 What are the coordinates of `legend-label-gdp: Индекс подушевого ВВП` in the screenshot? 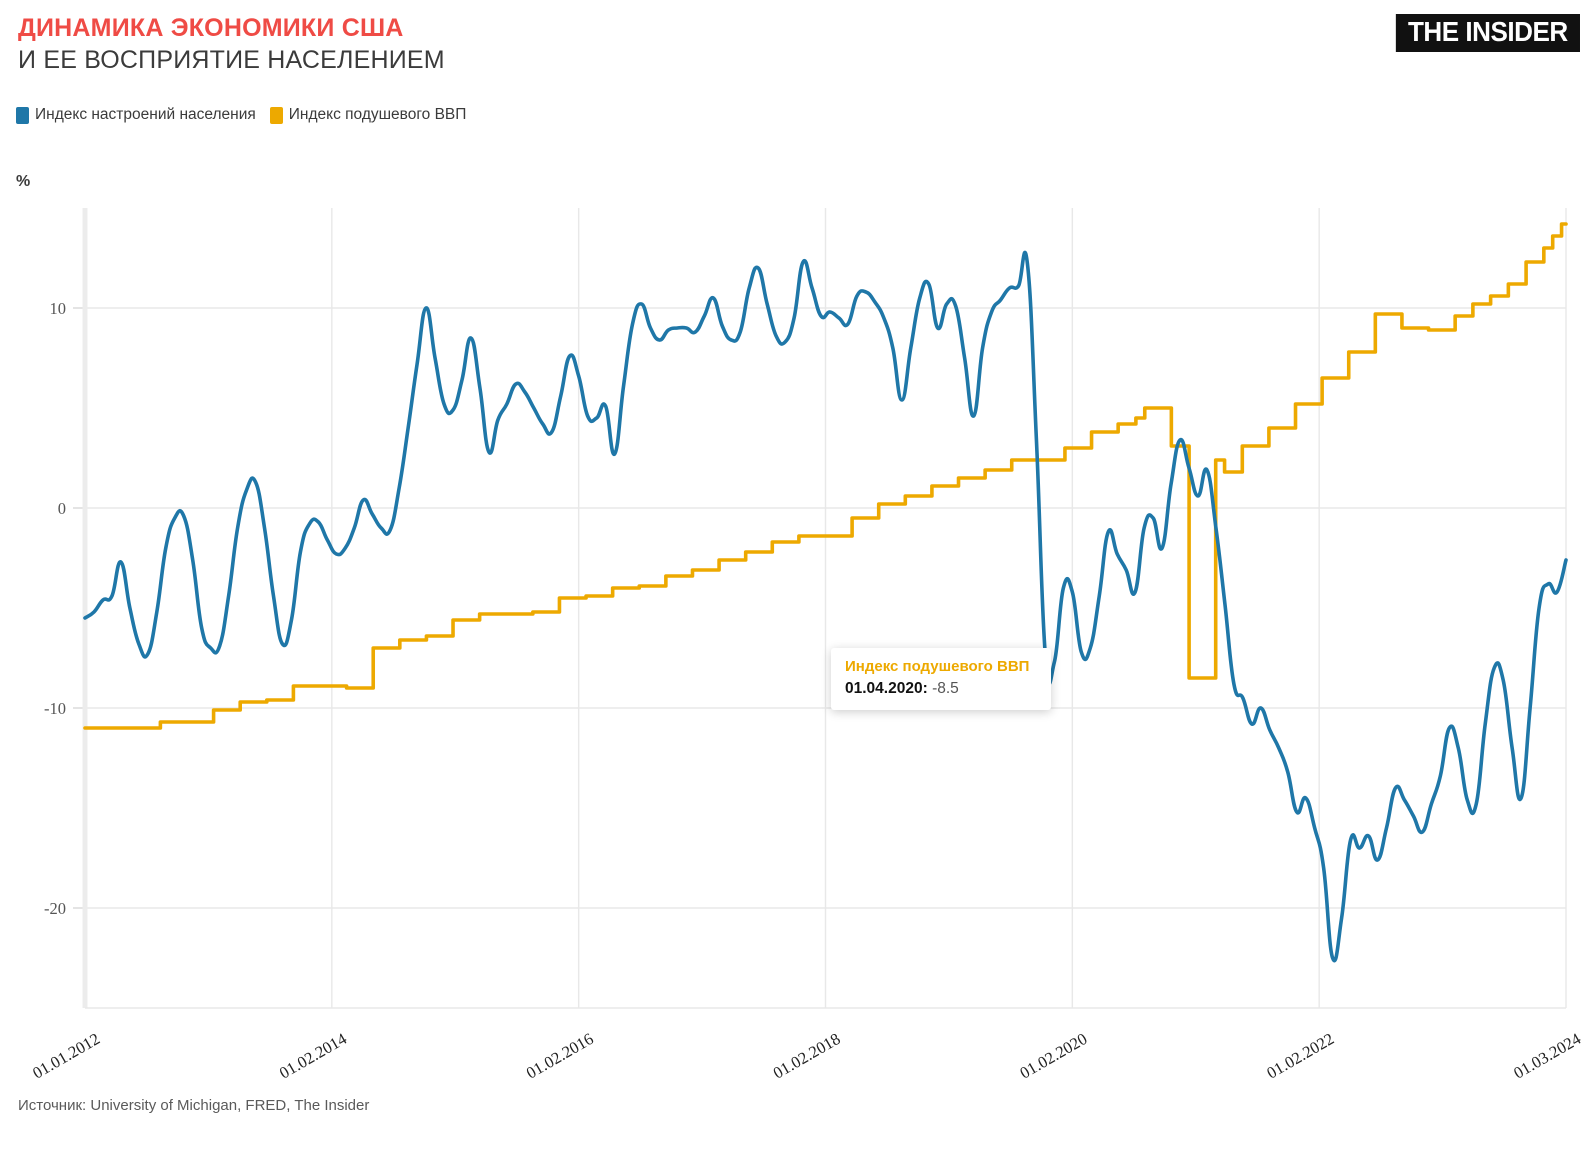 It's located at (377, 114).